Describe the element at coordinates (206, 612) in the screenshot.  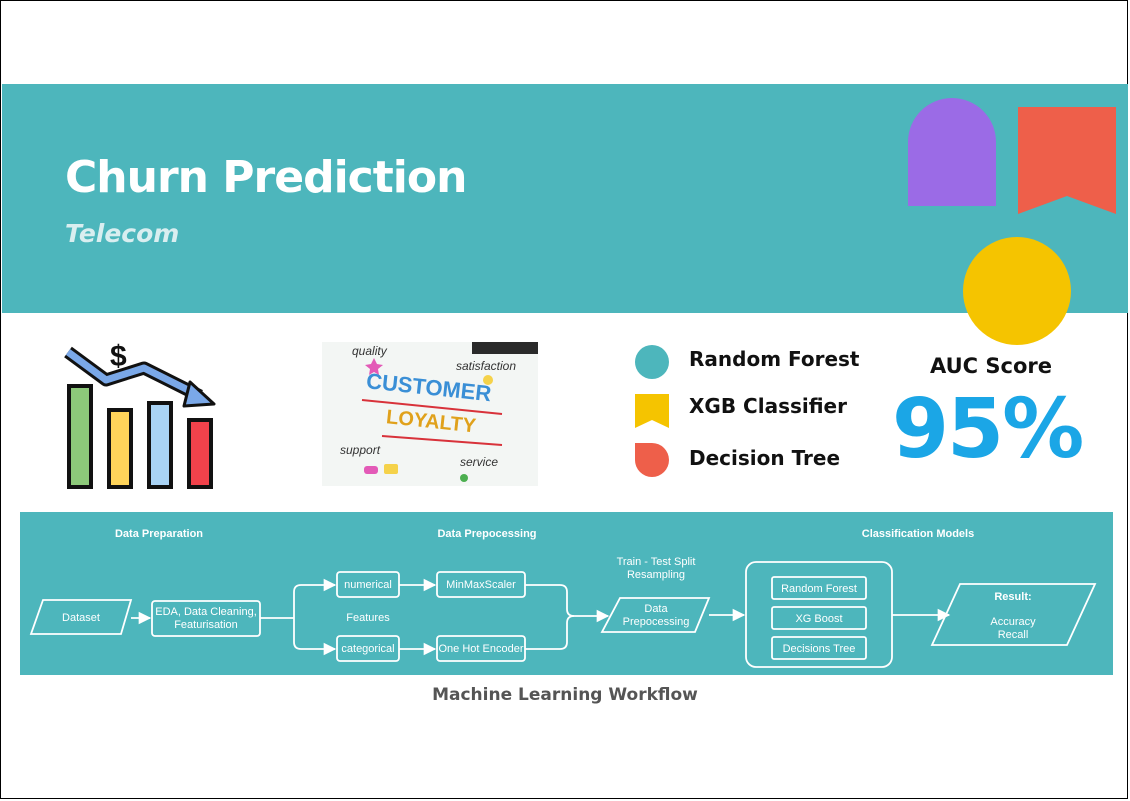
I see `label-eda-1: EDA, Data Cleaning,` at that location.